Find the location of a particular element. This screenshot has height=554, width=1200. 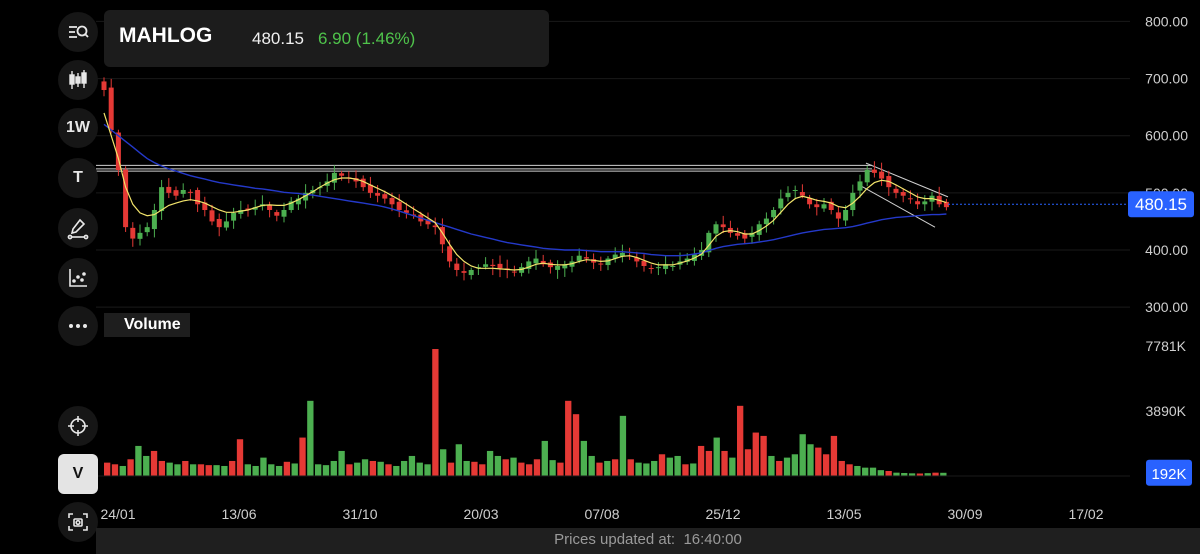

candlestick-icon is located at coordinates (78, 80).